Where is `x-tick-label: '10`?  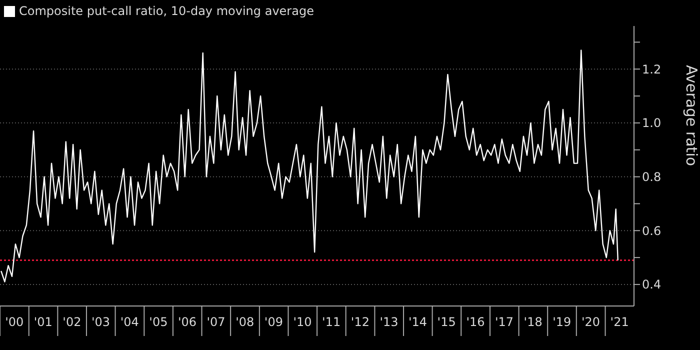 x-tick-label: '10 is located at coordinates (302, 322).